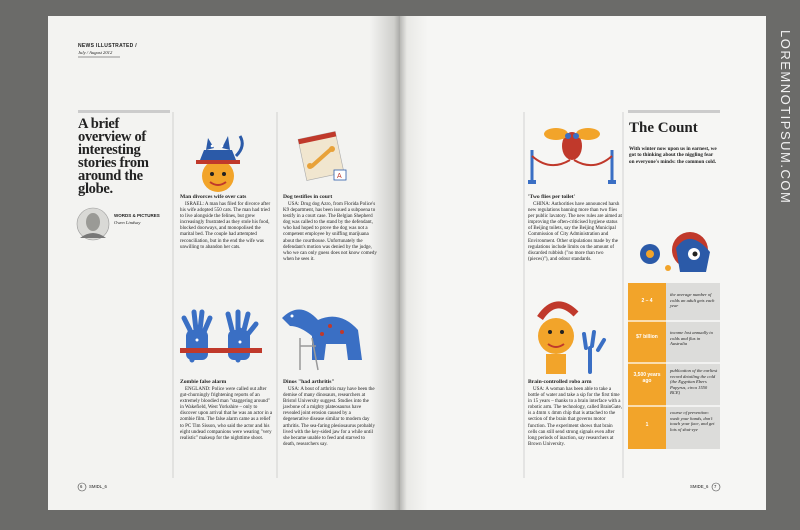  Describe the element at coordinates (308, 197) in the screenshot. I see `article-title: Dog testifies in court` at that location.